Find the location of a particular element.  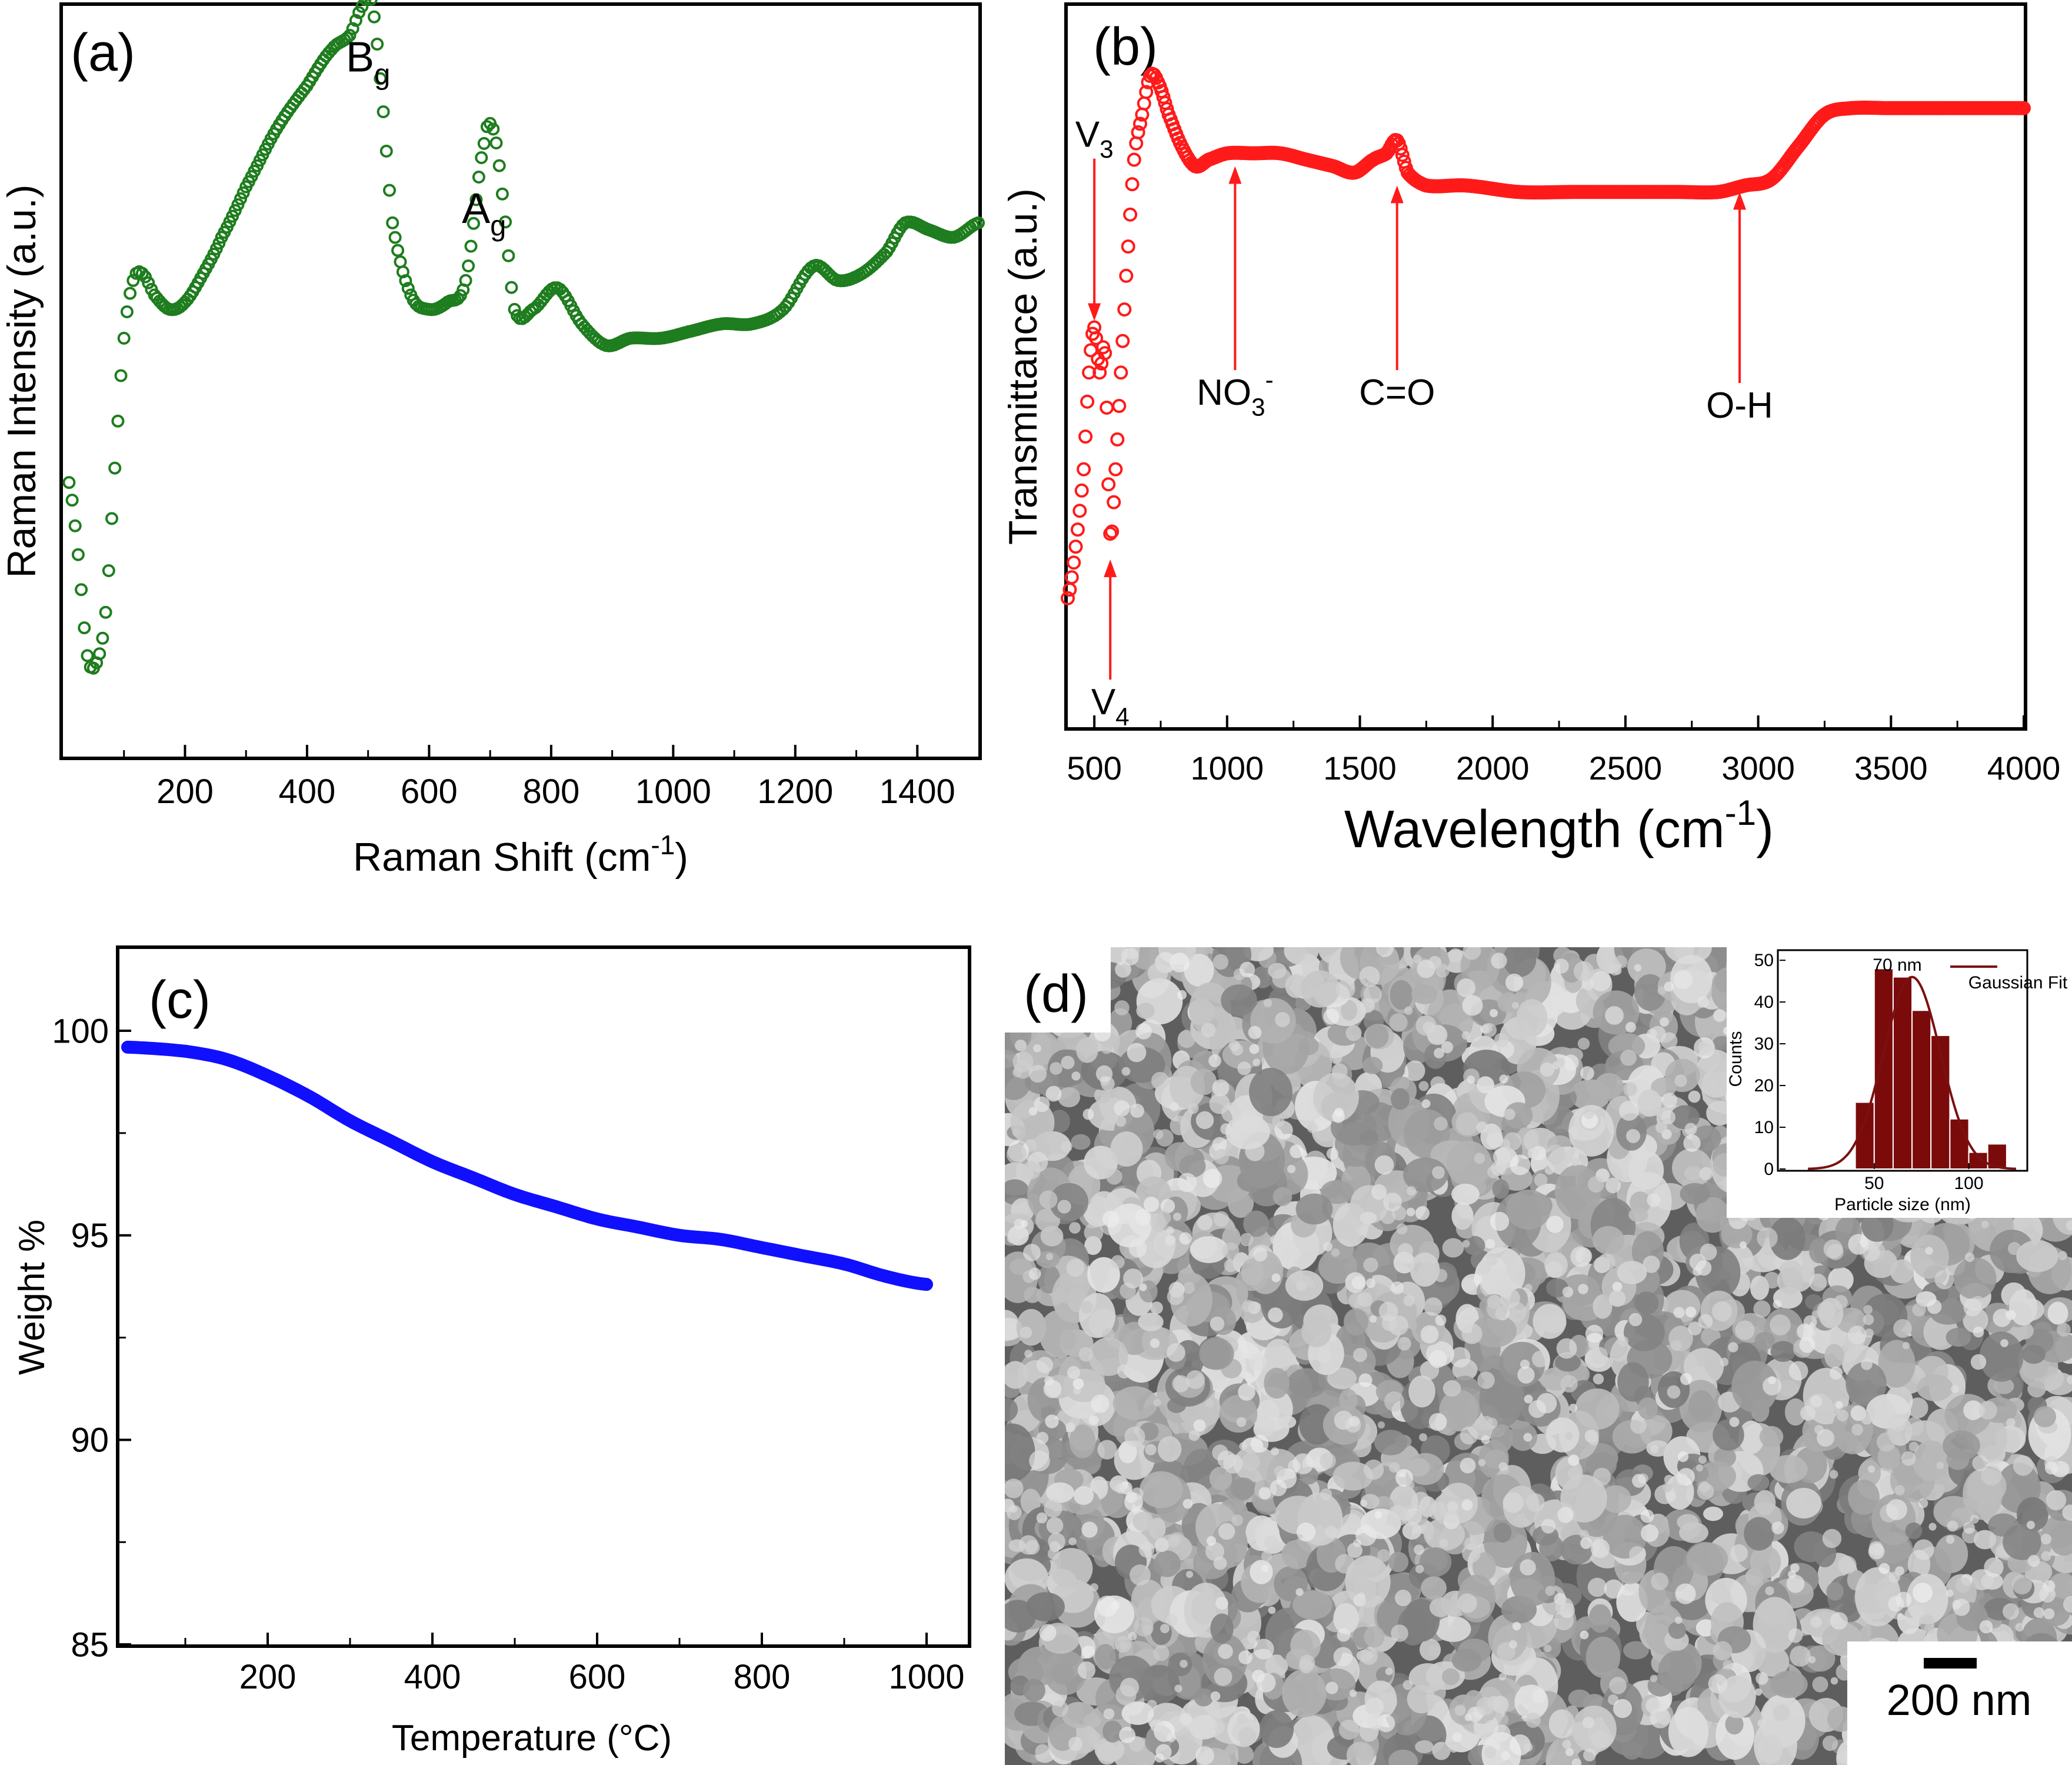

inset-frame is located at coordinates (1903, 1060).